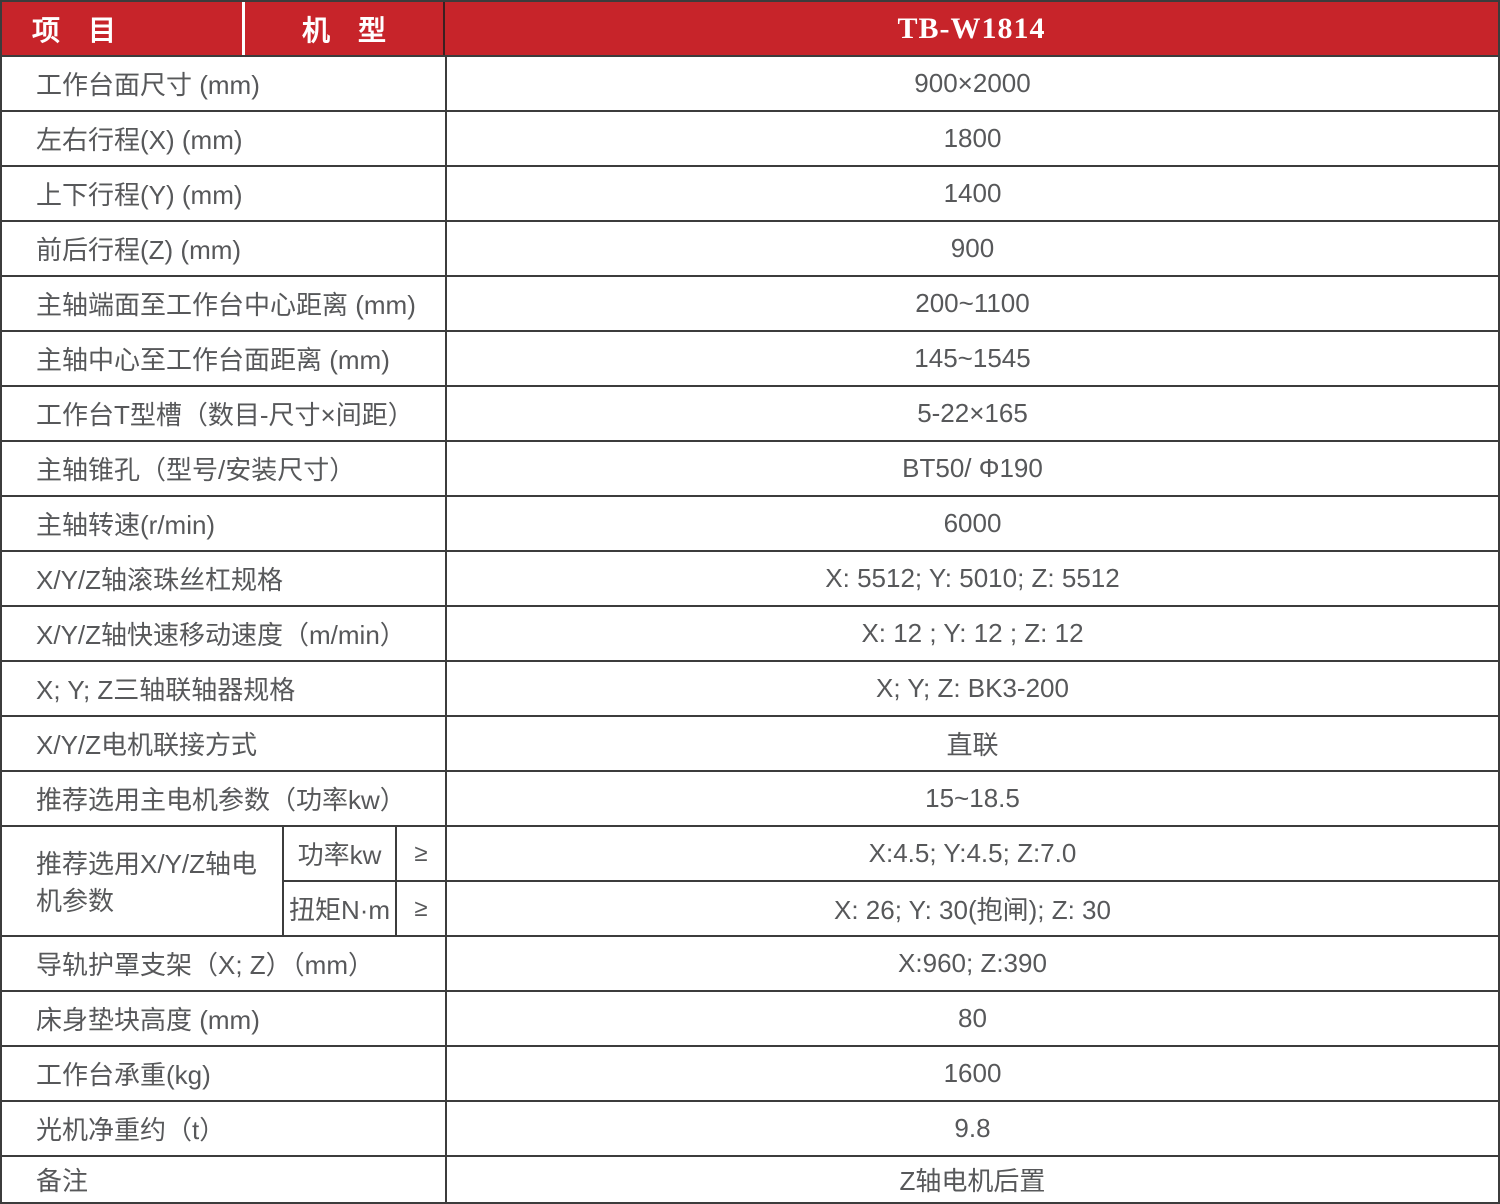  What do you see at coordinates (224, 413) in the screenshot?
I see `spec-label: 工作台T型槽（数目-尺寸×间距）` at bounding box center [224, 413].